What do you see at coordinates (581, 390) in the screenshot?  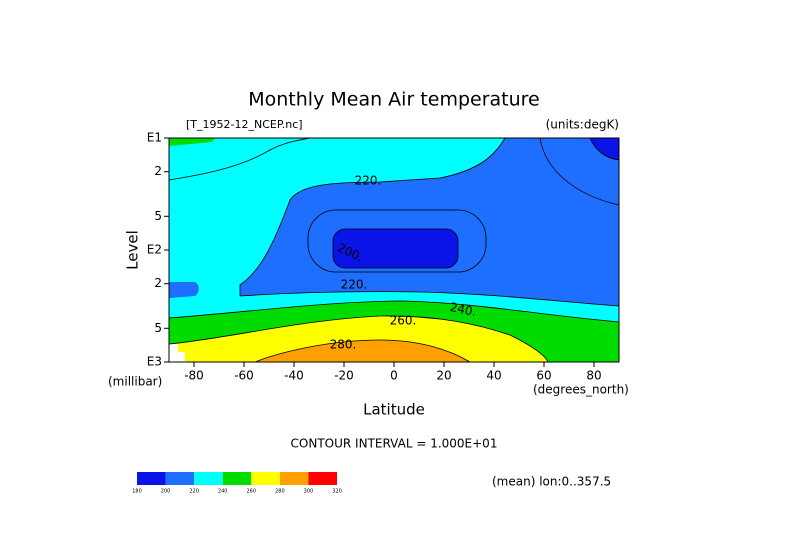 I see `x-units: (degrees_north)` at bounding box center [581, 390].